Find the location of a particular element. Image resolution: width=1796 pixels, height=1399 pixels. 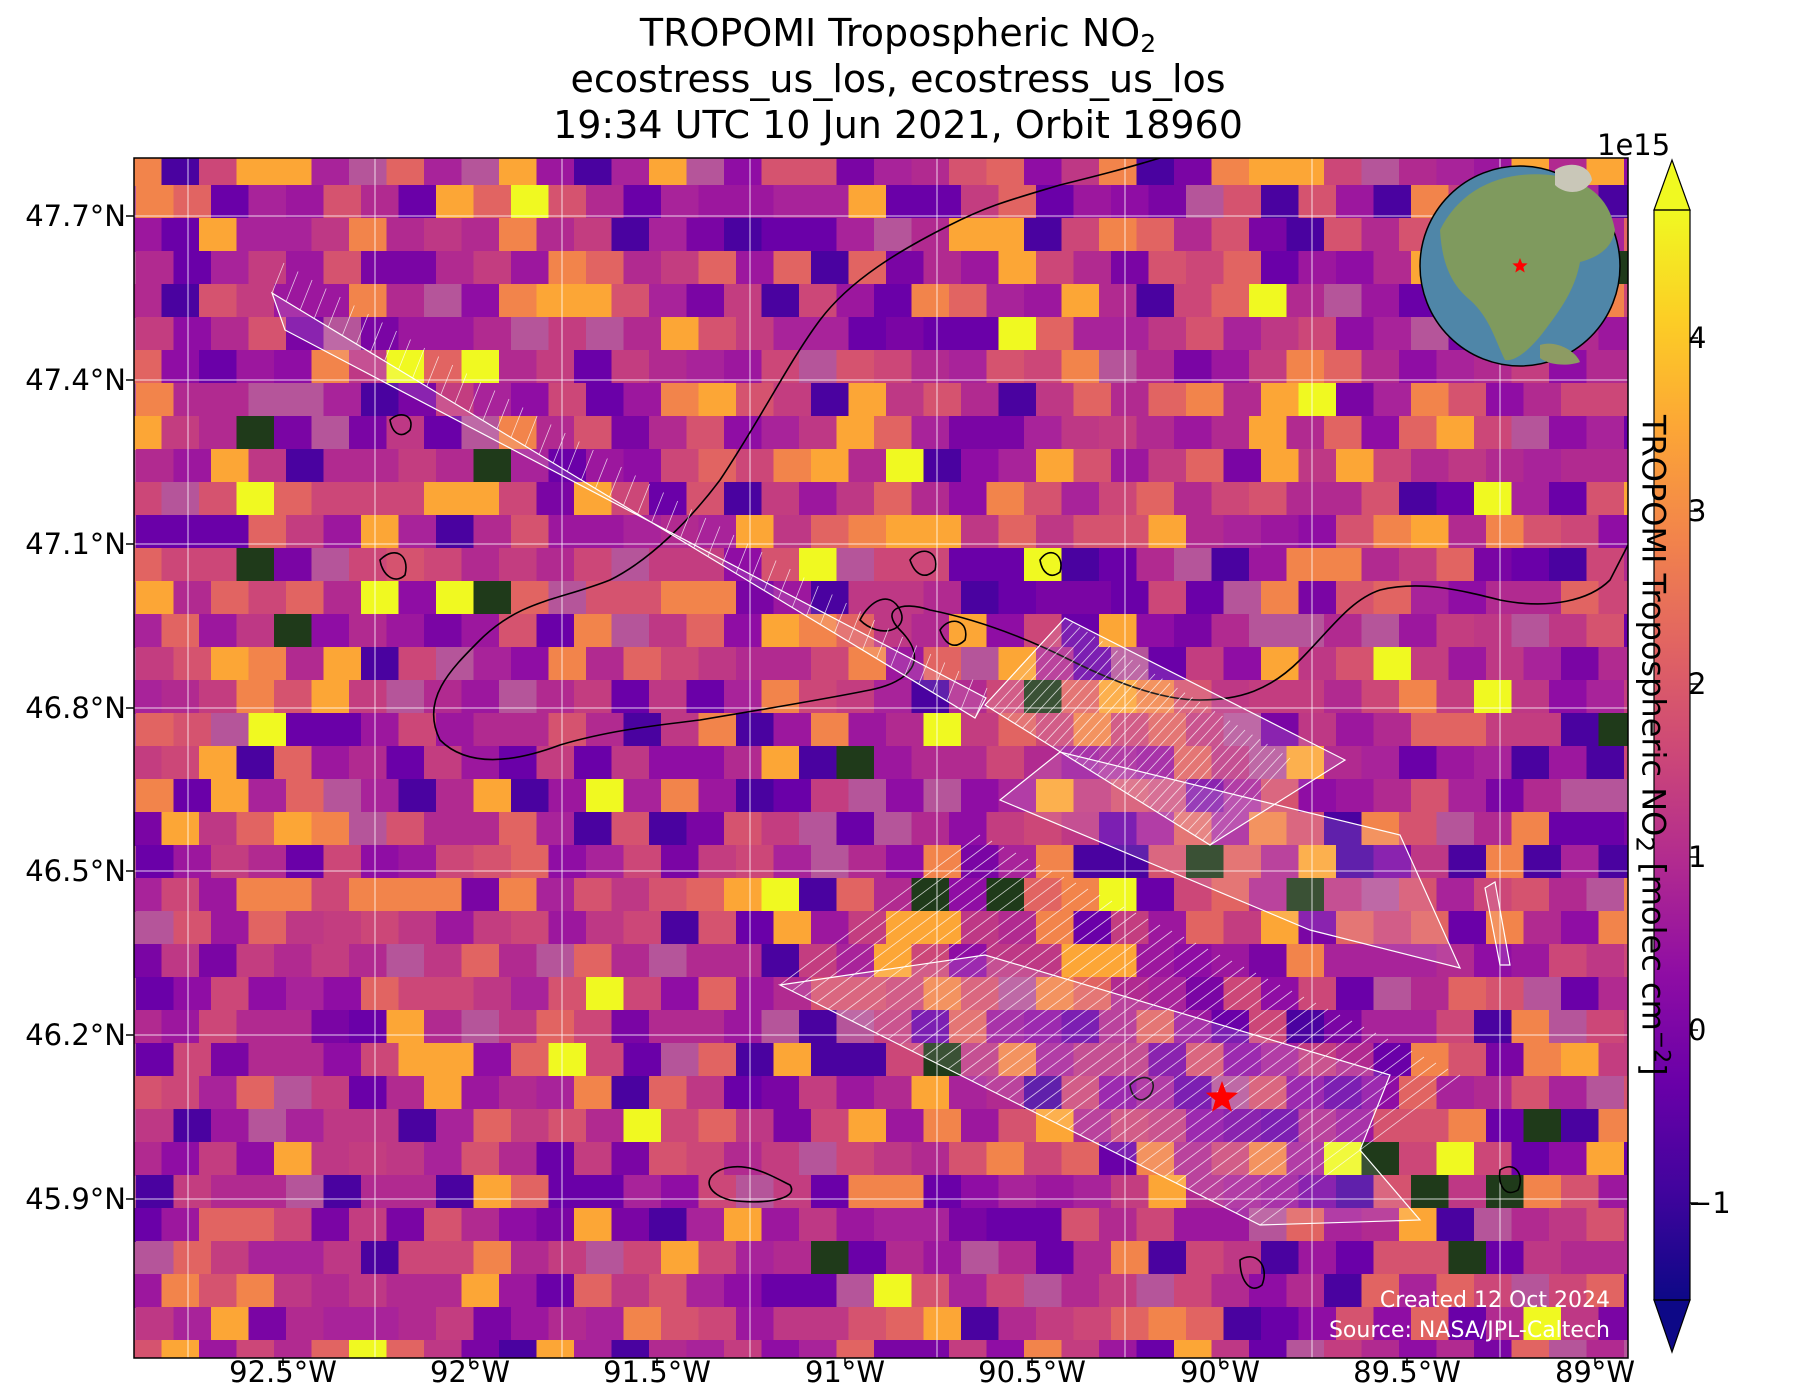

globe-location-star is located at coordinates (1520, 265).